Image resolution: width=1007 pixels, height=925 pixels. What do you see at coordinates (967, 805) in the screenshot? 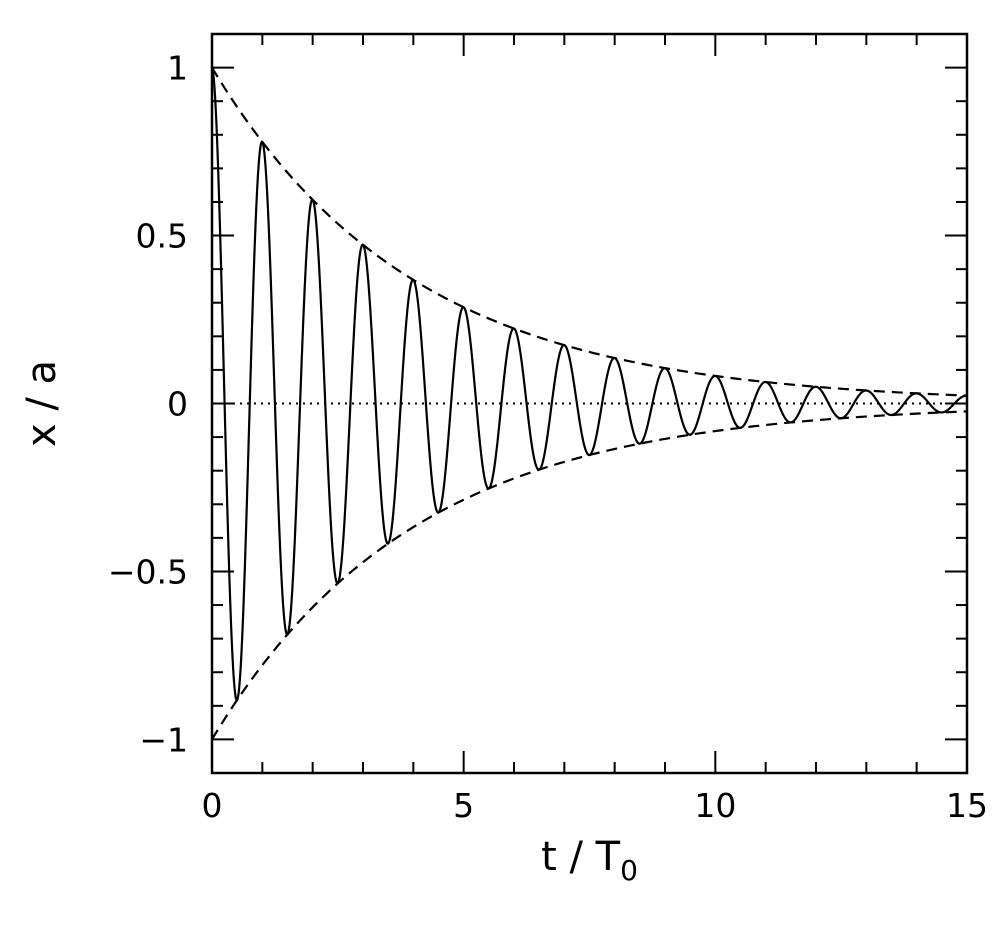
I see `x-tick-label: 15` at bounding box center [967, 805].